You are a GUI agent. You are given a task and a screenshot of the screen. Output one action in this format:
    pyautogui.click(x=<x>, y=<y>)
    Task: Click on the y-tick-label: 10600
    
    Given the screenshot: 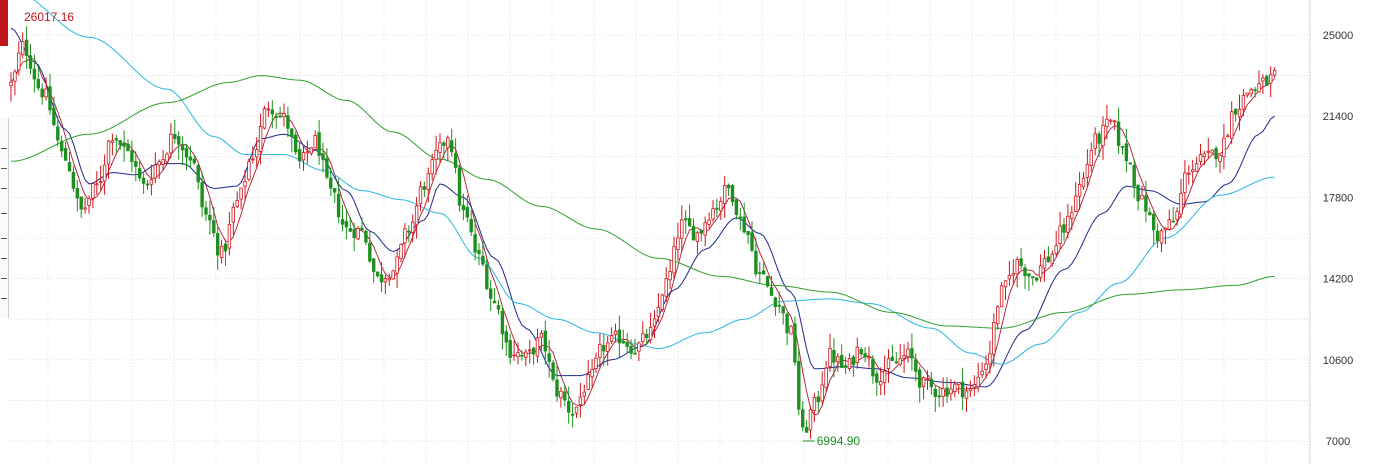 What is the action you would take?
    pyautogui.click(x=1338, y=361)
    